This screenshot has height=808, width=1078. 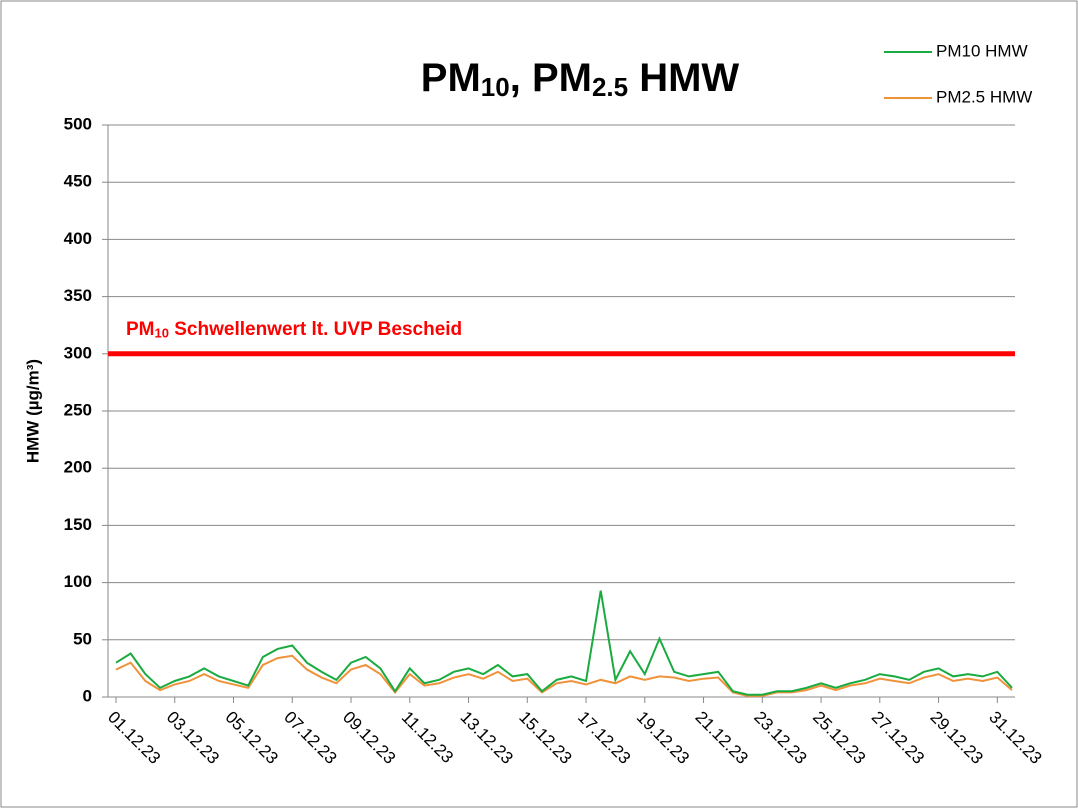 What do you see at coordinates (294, 330) in the screenshot?
I see `threshold-label: PM10 Schwellenwert lt. UVP Bescheid` at bounding box center [294, 330].